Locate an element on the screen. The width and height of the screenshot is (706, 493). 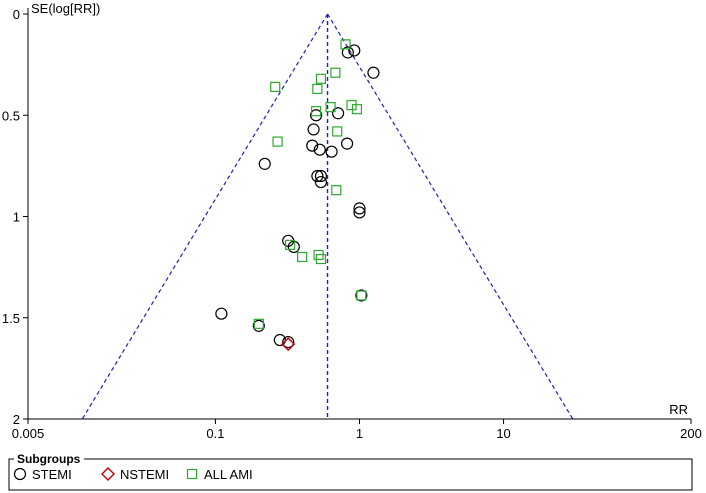
legend-diamond-icon is located at coordinates (108, 474).